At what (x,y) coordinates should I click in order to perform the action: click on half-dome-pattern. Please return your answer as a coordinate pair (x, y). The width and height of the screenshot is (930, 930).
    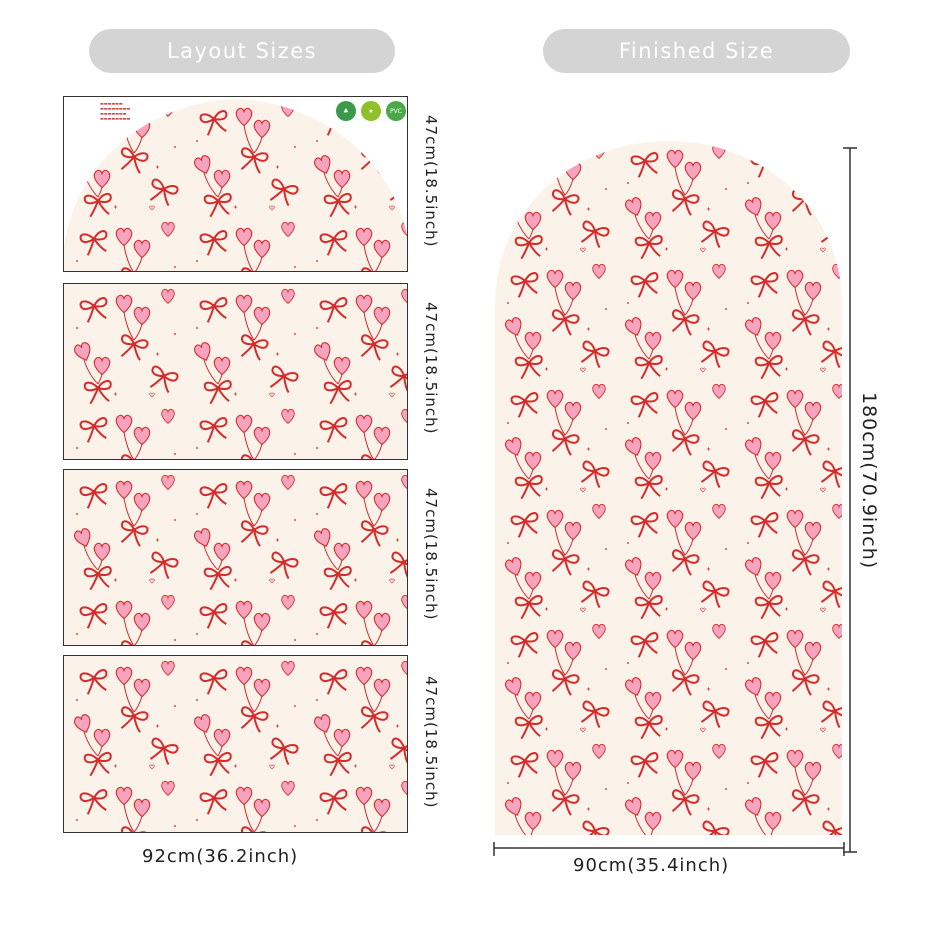
    Looking at the image, I should click on (235, 185).